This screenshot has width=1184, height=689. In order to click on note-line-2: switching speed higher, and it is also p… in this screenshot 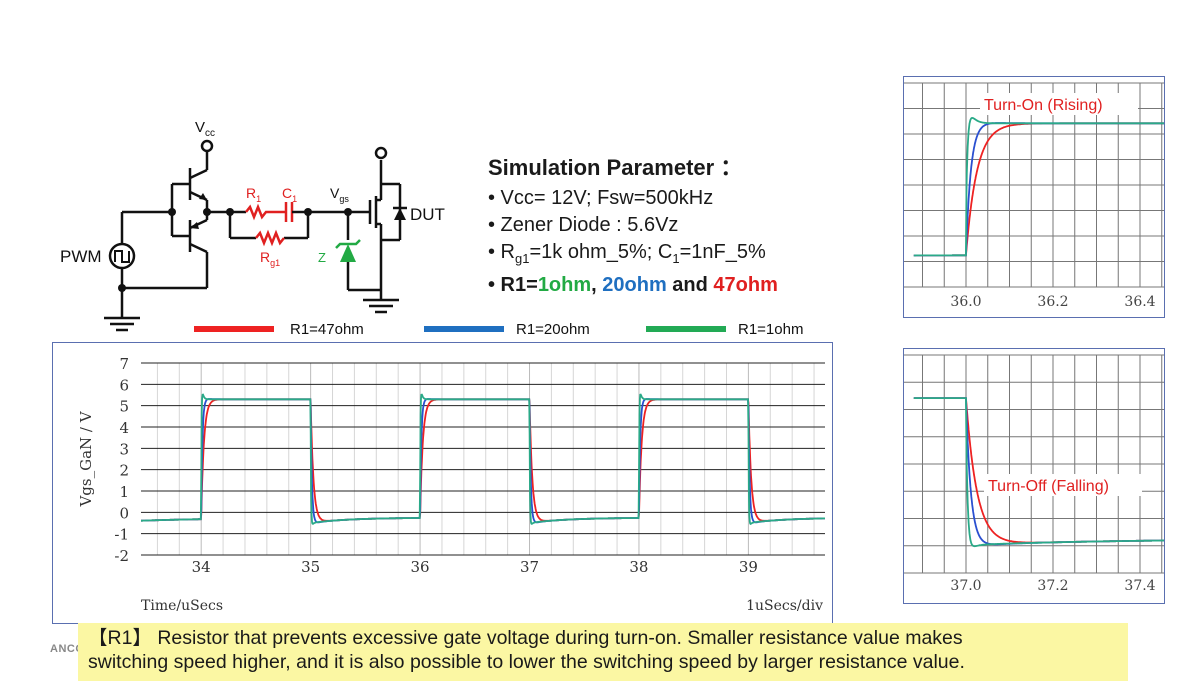, I will do `click(526, 662)`.